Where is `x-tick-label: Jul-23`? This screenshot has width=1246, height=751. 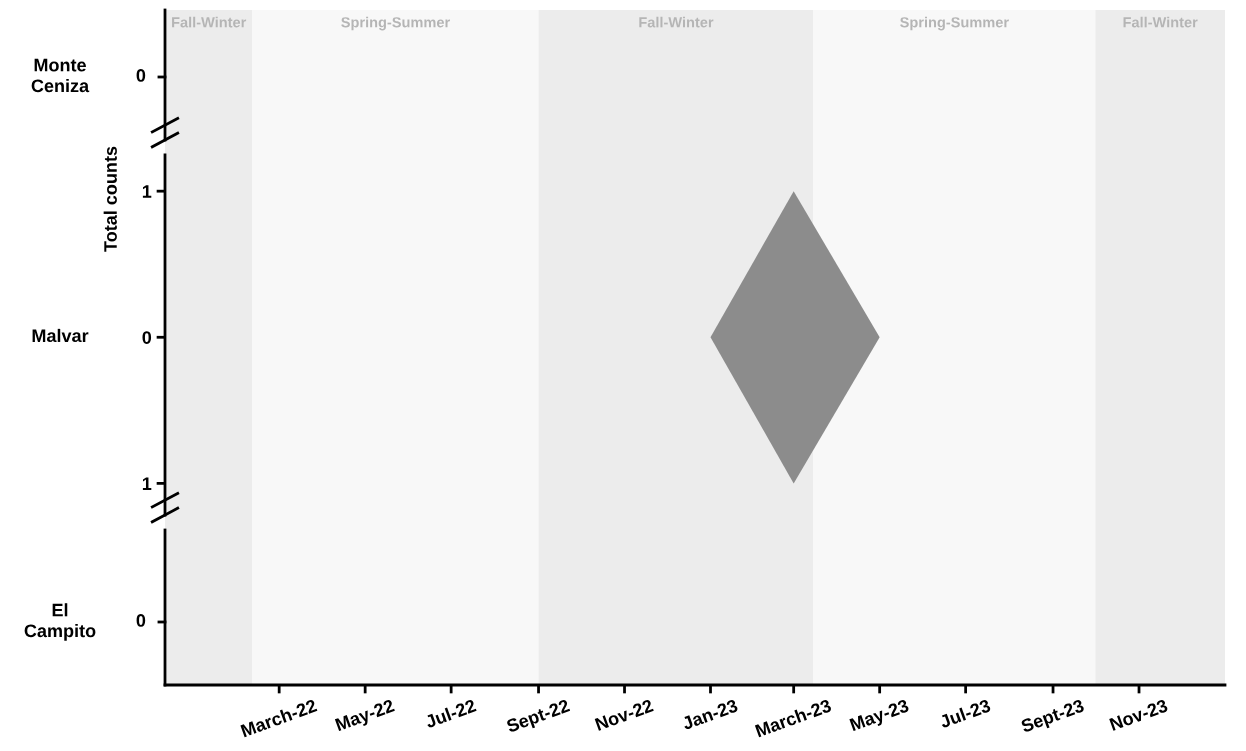
x-tick-label: Jul-23 is located at coordinates (965, 713).